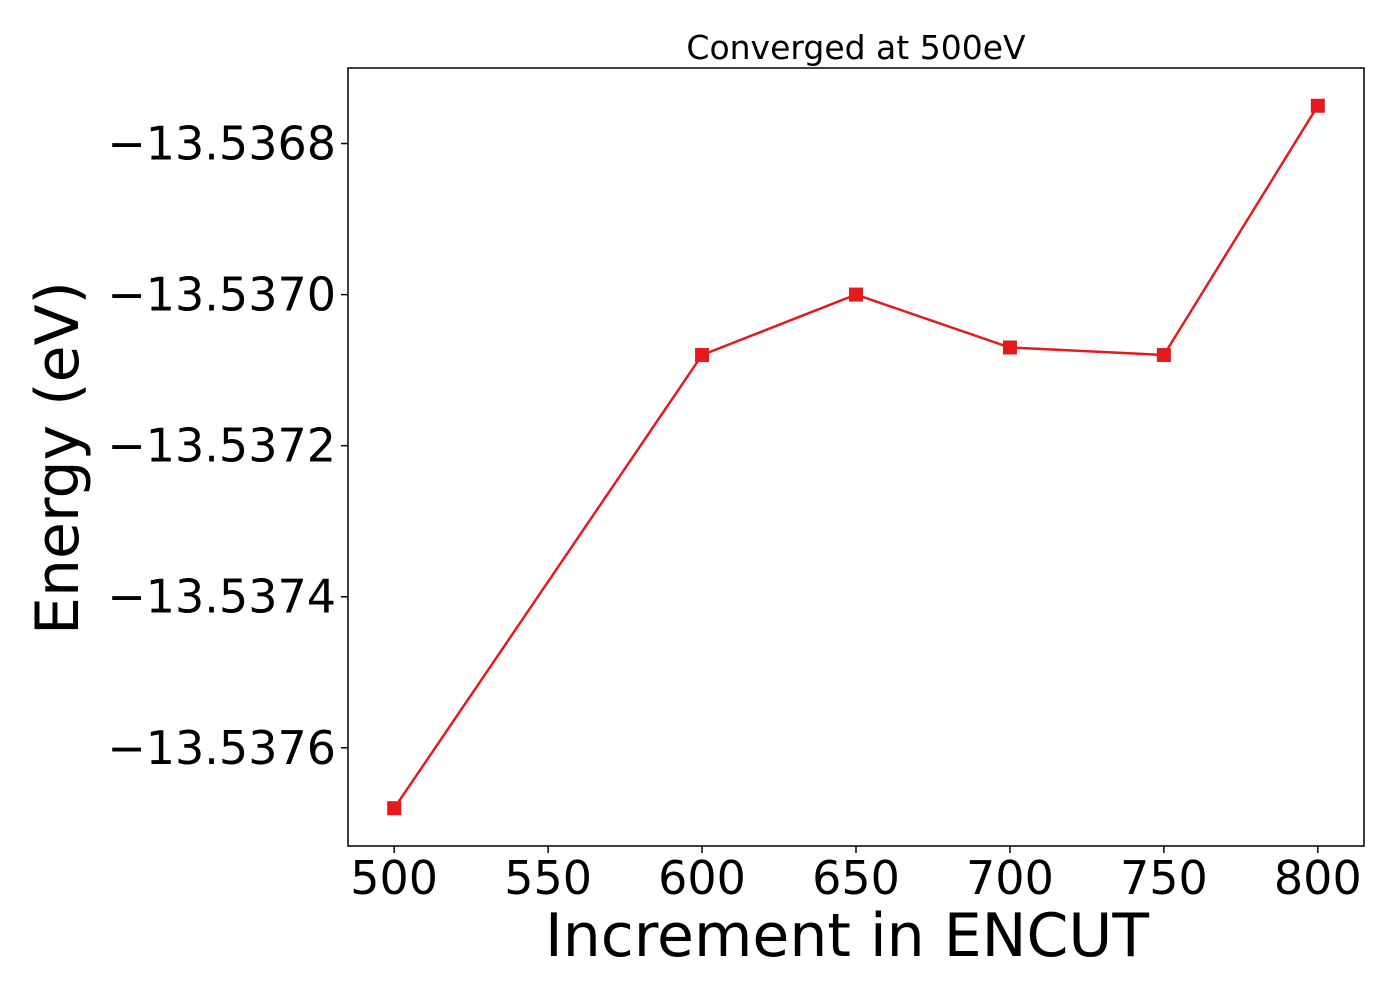 The height and width of the screenshot is (1000, 1400). I want to click on y-tick-label: −13.5370, so click(221, 295).